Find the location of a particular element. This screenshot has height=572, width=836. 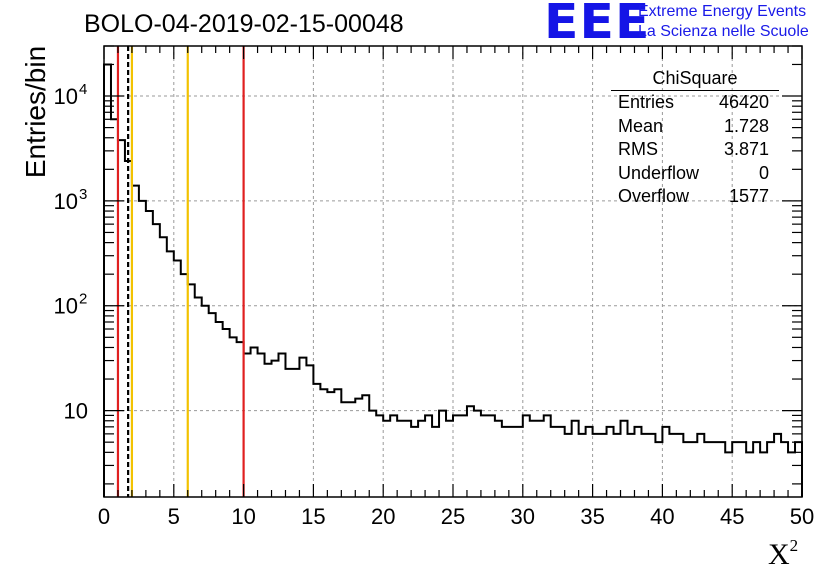

stats-key: RMS is located at coordinates (638, 149).